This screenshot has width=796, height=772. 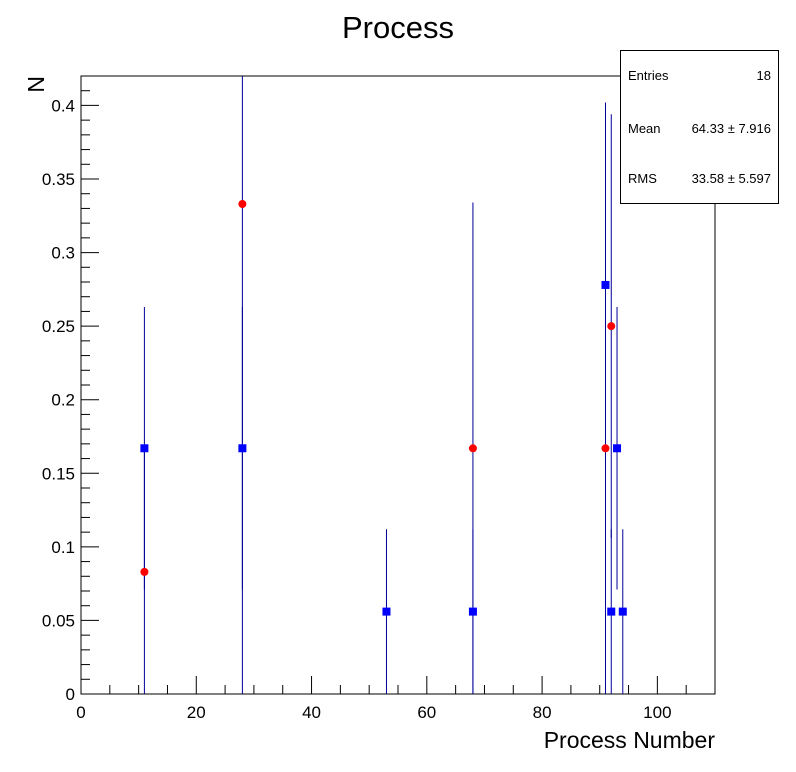 I want to click on y-axis: 0 0.05 0.1 0.15 0.2 0.25 0.3 0.35 0.4, so click(x=70, y=389).